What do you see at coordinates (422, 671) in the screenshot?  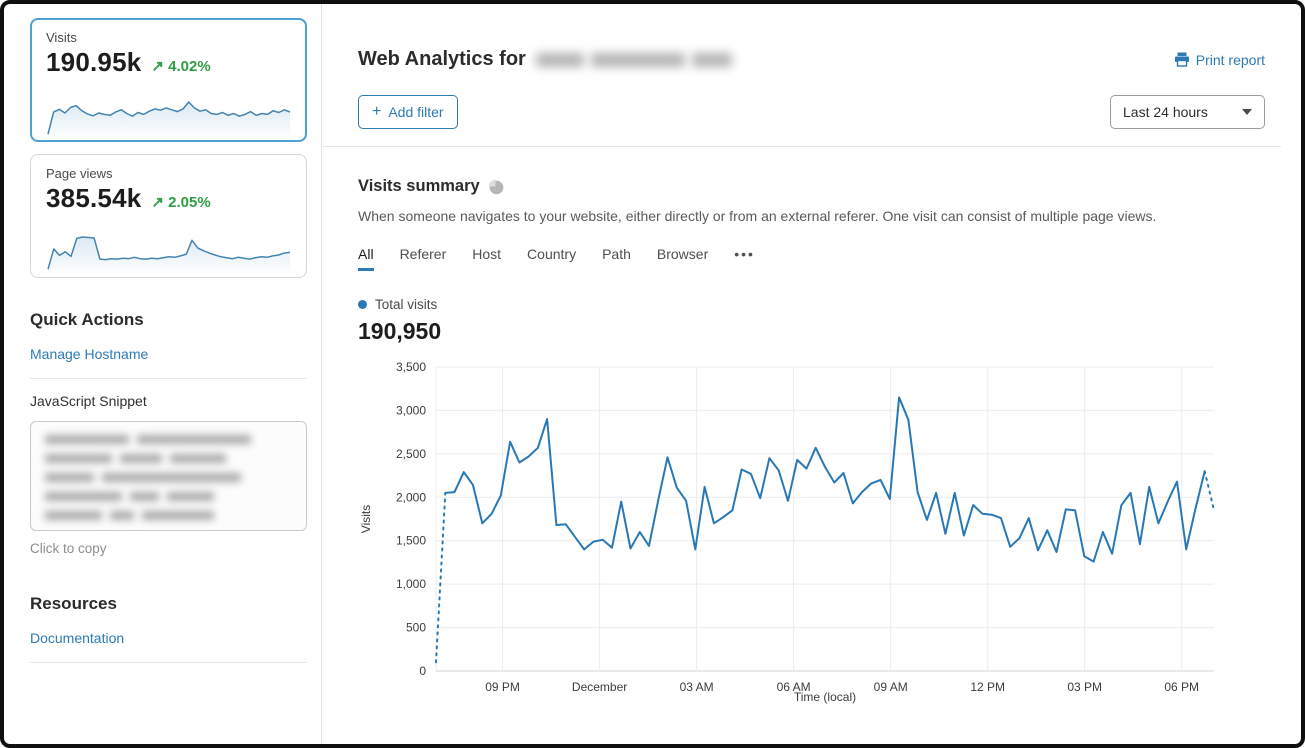 I see `svg-text: 0` at bounding box center [422, 671].